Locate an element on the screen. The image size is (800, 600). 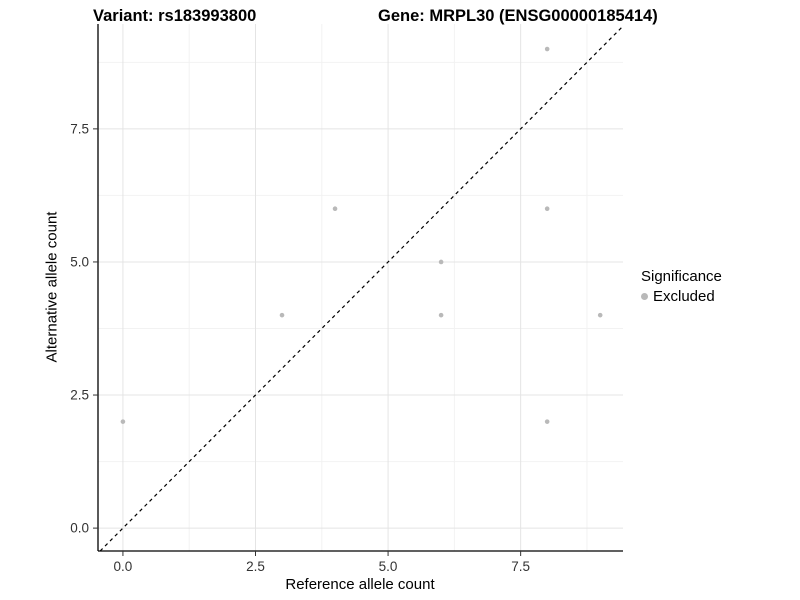
y-tick-label: 2.5 is located at coordinates (79, 395).